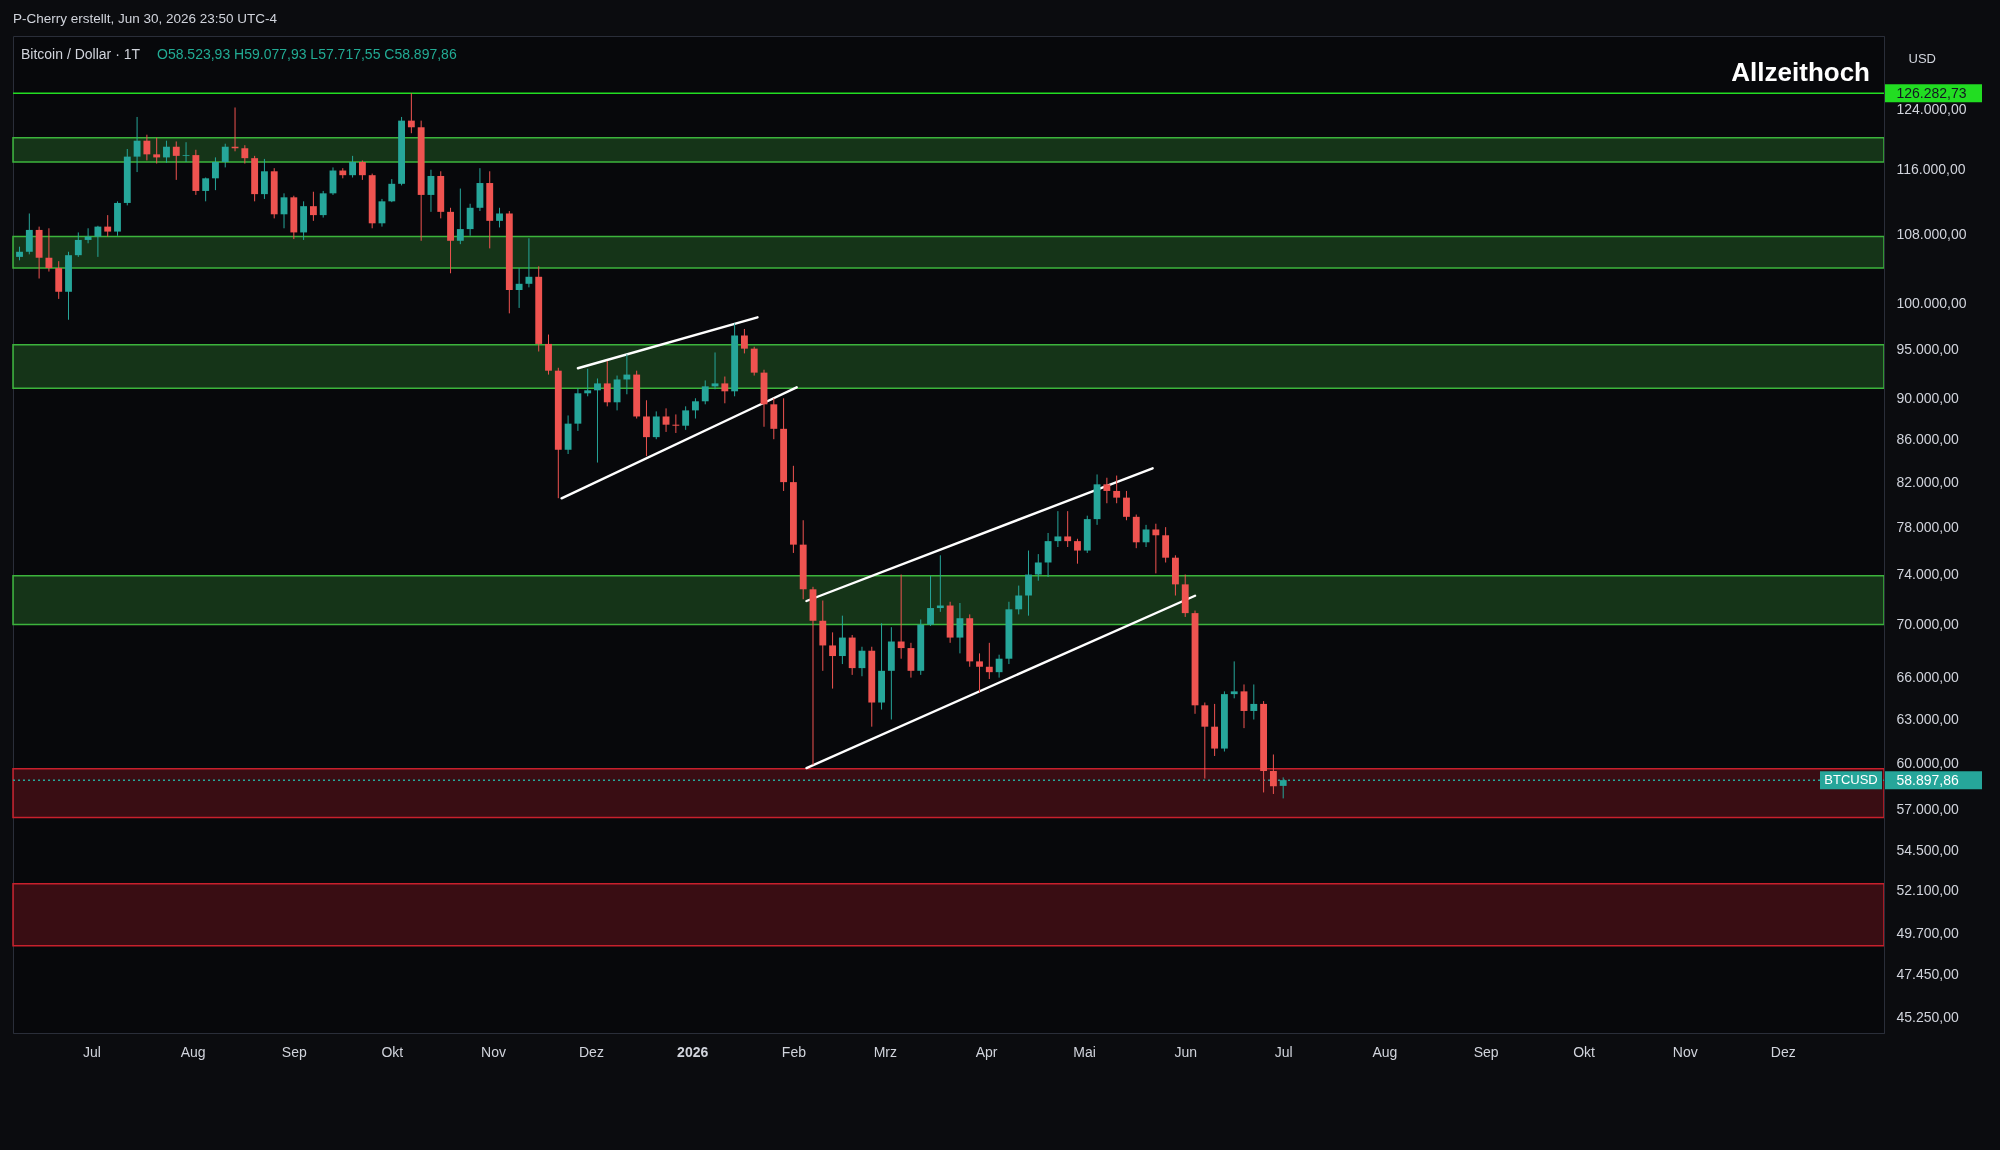  Describe the element at coordinates (1927, 526) in the screenshot. I see `y-tick-label: 78.000,00` at that location.